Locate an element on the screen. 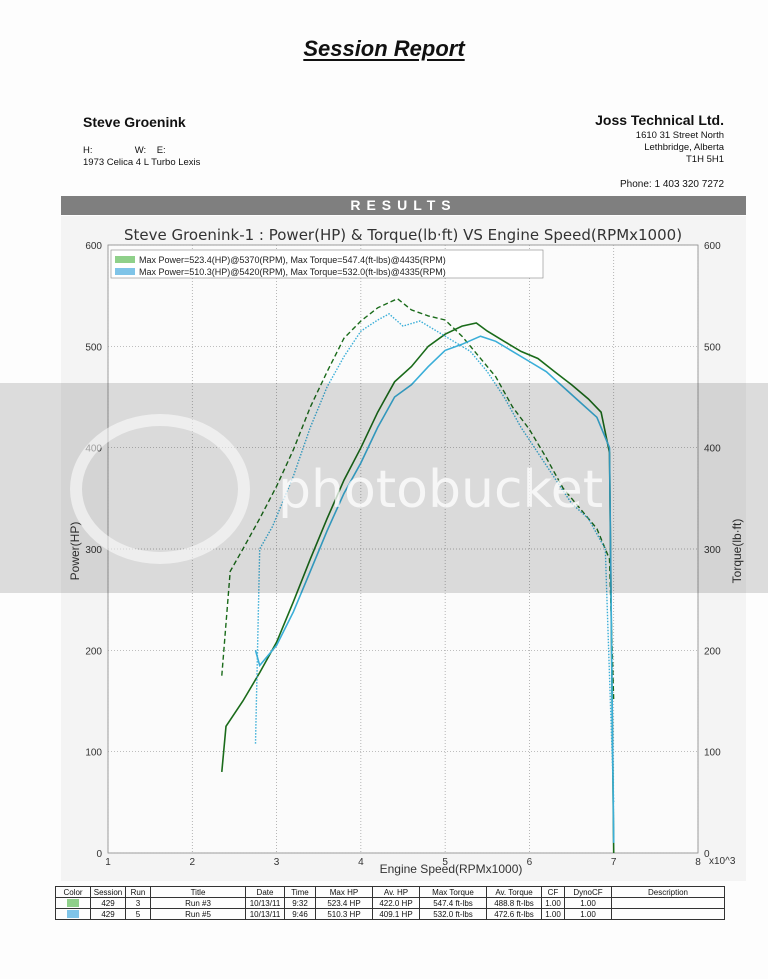  y2-tick-label: 0 is located at coordinates (707, 854).